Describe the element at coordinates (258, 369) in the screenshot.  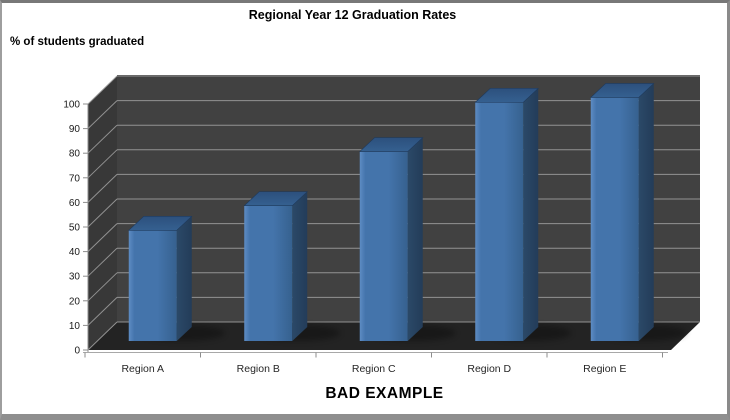
I see `x-category-label: Region B` at that location.